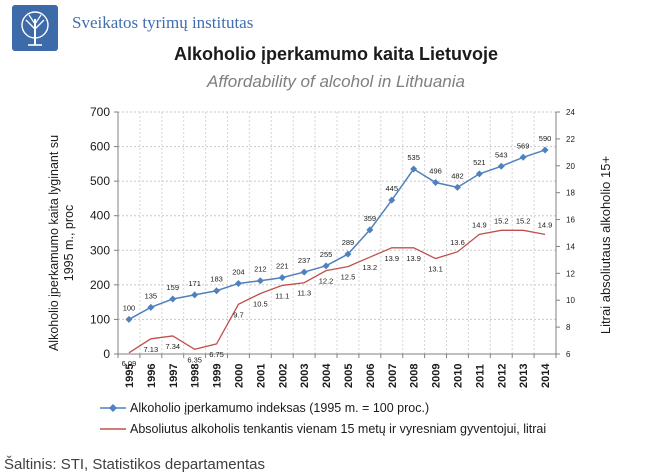 This screenshot has width=672, height=476. What do you see at coordinates (524, 376) in the screenshot?
I see `x-tick-label: 2013` at bounding box center [524, 376].